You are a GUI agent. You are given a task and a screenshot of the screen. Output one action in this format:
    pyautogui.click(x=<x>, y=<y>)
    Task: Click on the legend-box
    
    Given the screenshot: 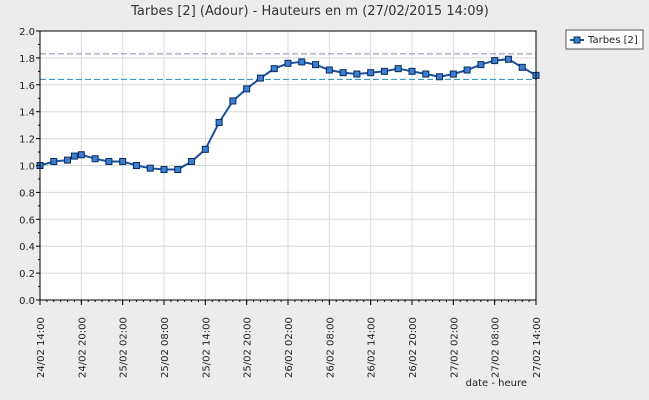 What is the action you would take?
    pyautogui.click(x=604, y=39)
    